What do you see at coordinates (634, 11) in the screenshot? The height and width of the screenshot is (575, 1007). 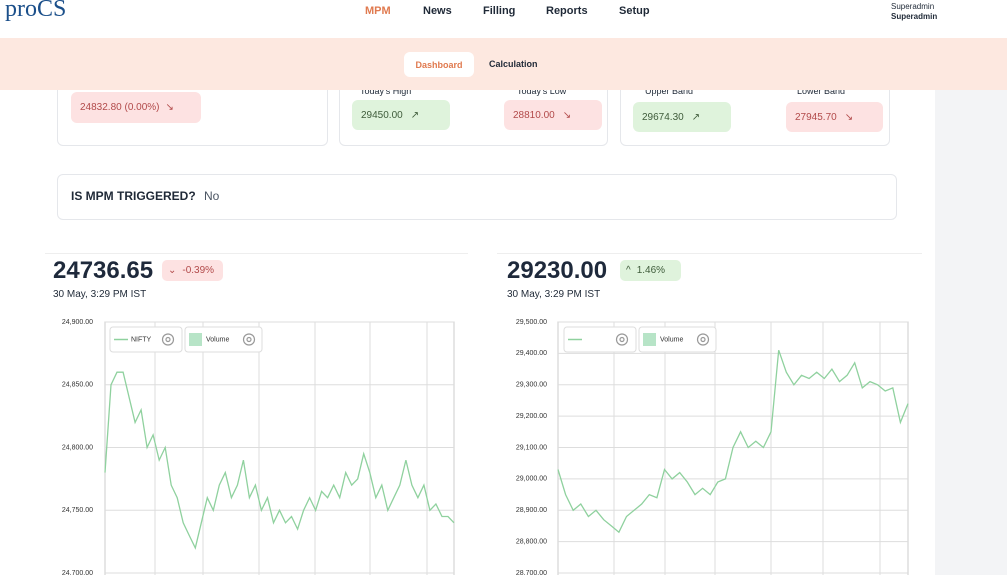 I see `nav-item: Setup` at bounding box center [634, 11].